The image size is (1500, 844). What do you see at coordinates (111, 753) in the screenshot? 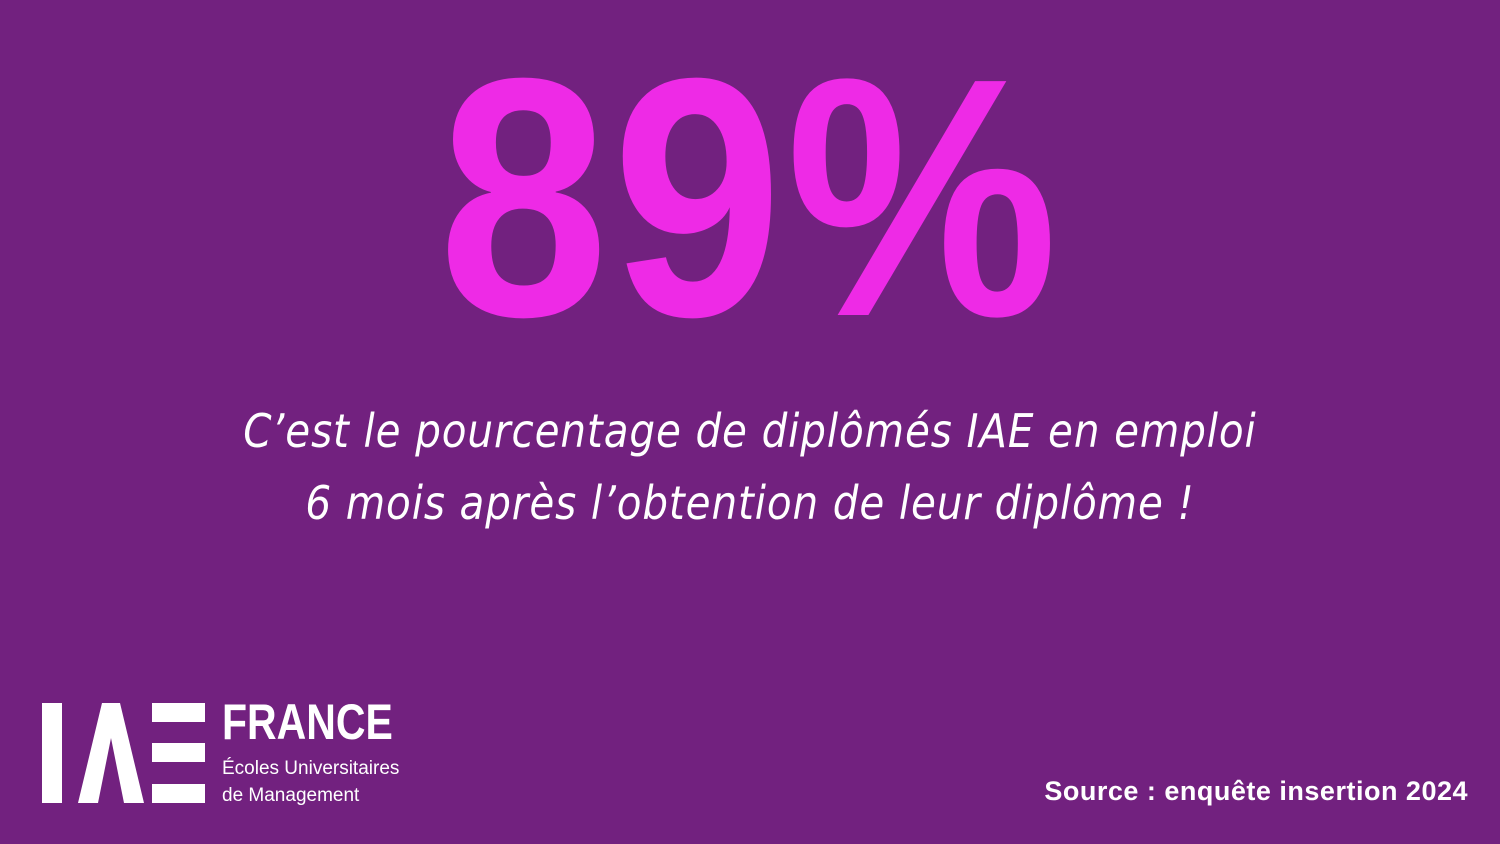
I see `logo-lambda` at bounding box center [111, 753].